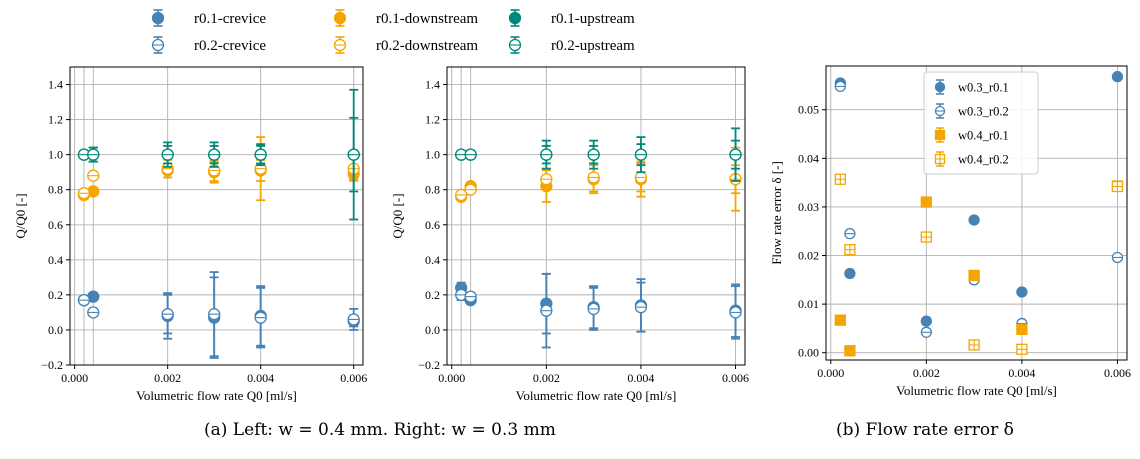  What do you see at coordinates (808, 256) in the screenshot?
I see `y-tick-label: 0.02` at bounding box center [808, 256].